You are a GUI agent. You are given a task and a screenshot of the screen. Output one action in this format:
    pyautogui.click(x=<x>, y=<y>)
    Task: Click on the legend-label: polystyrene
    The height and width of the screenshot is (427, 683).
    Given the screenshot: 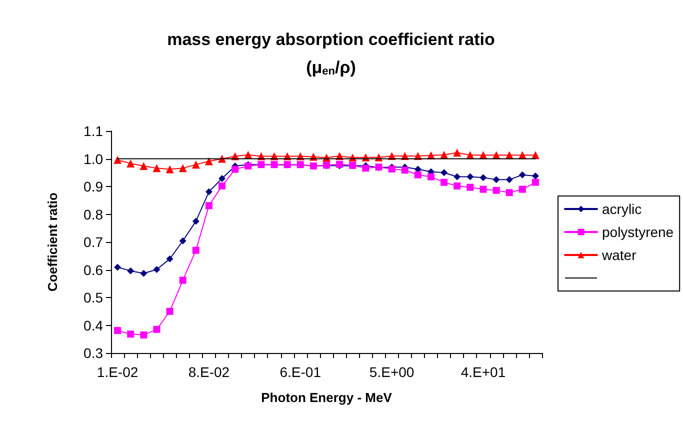 What is the action you would take?
    pyautogui.click(x=638, y=232)
    